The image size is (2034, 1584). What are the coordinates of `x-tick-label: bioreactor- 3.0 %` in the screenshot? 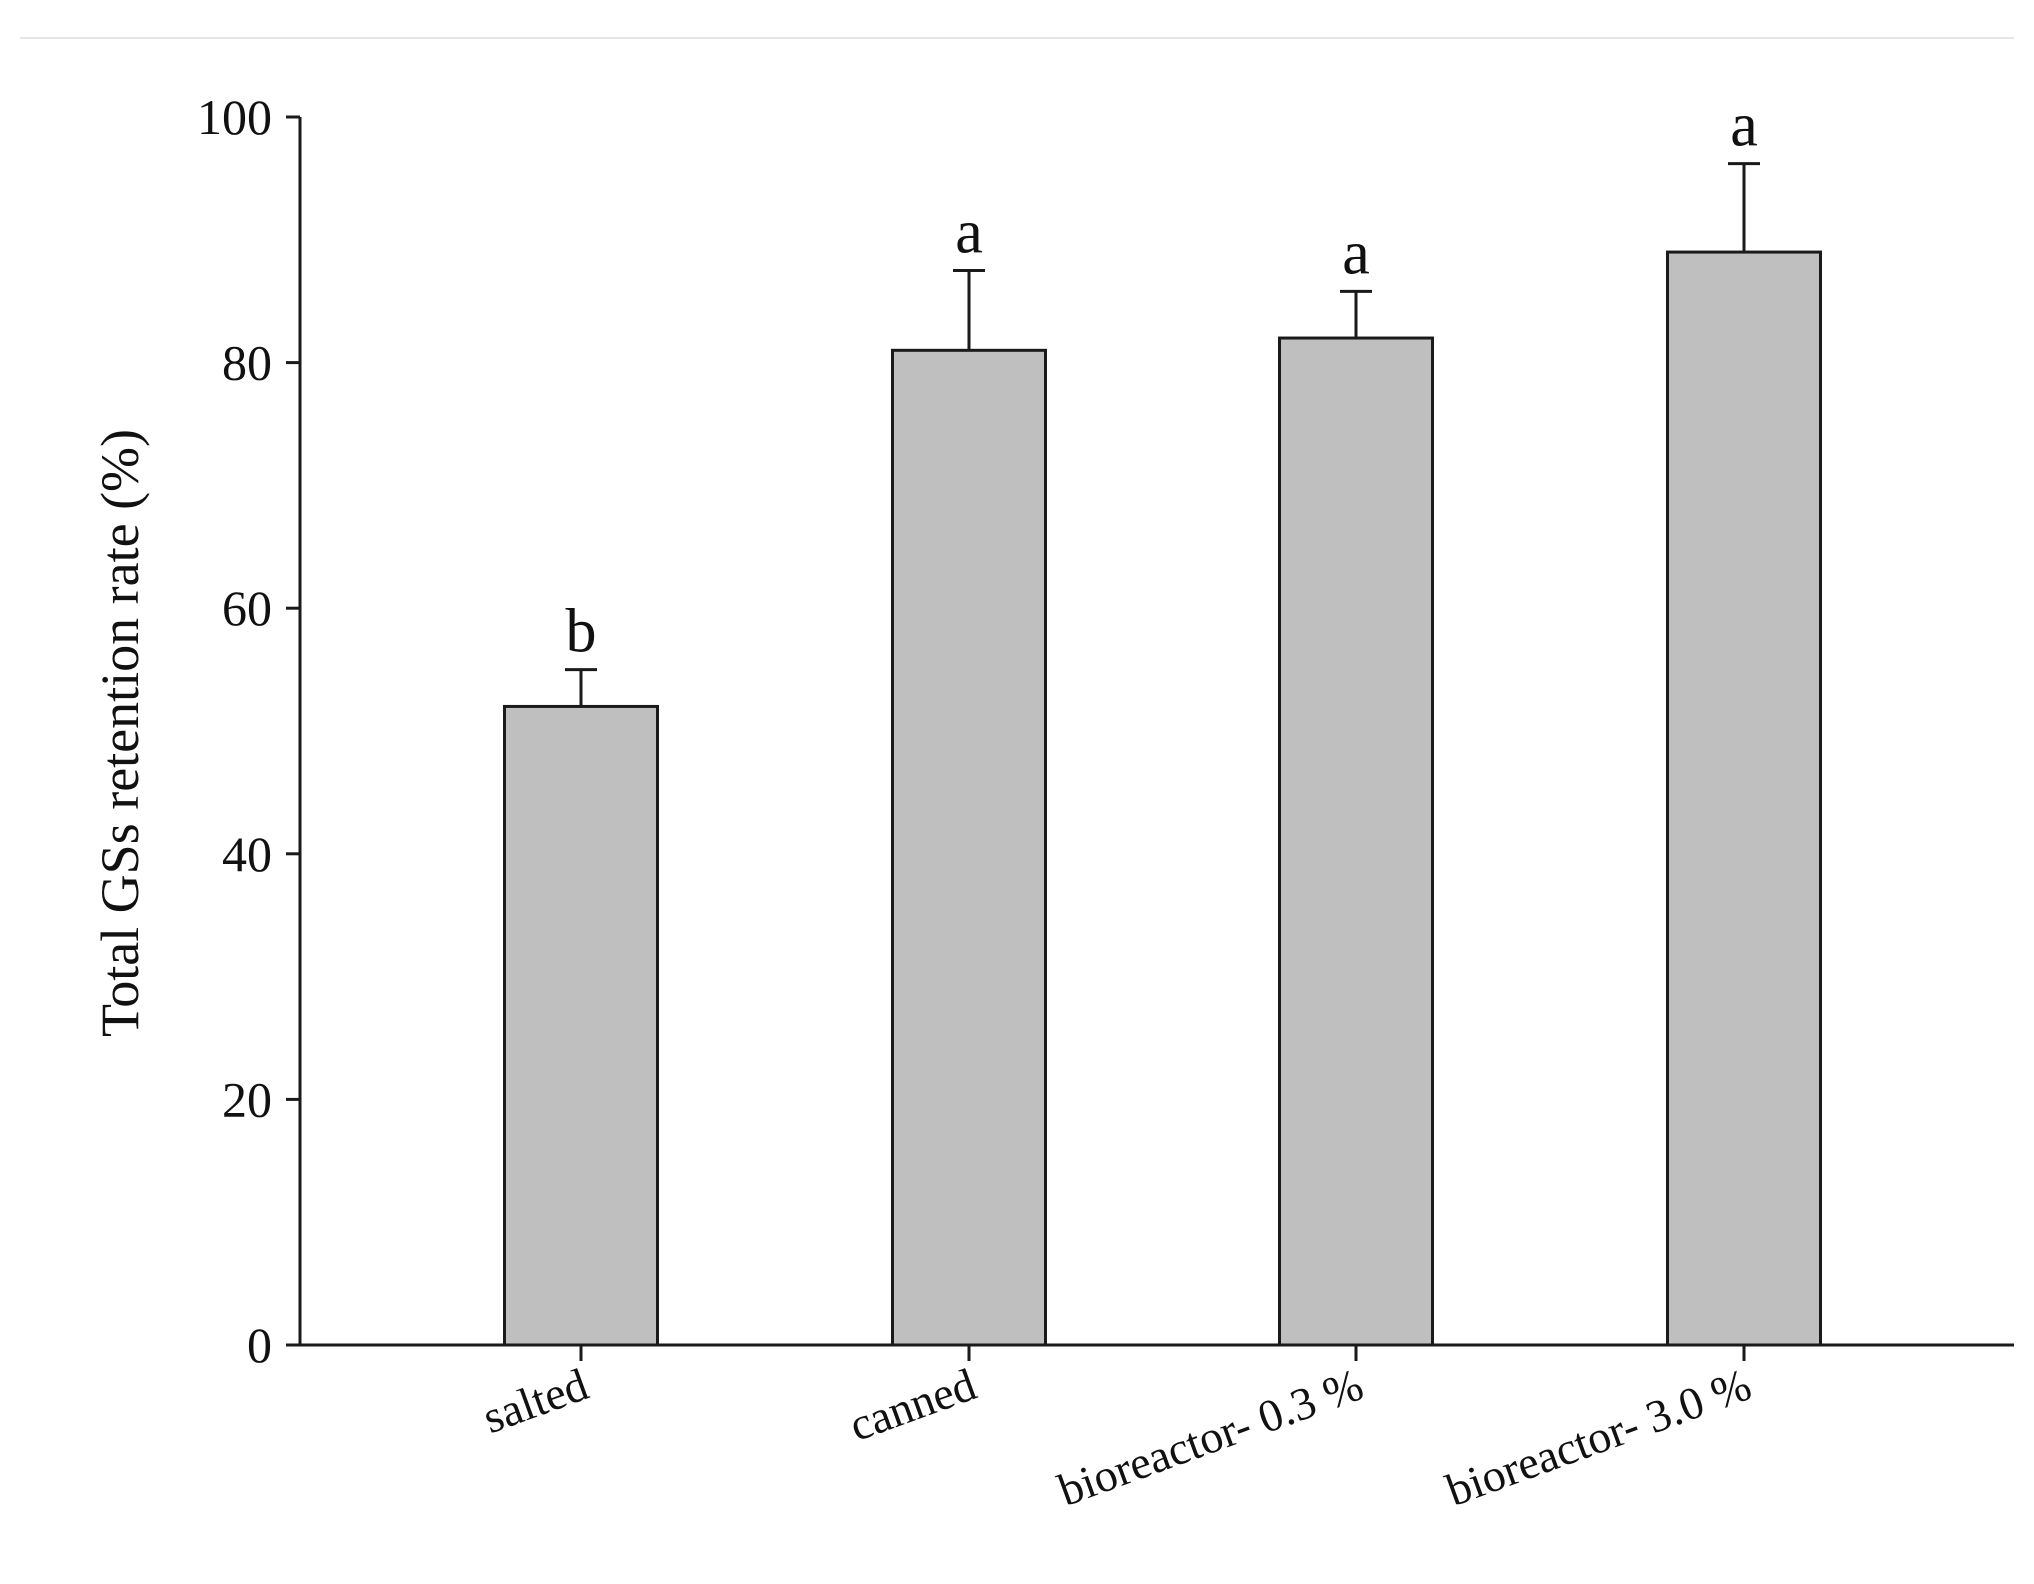 It's located at (1599, 1436).